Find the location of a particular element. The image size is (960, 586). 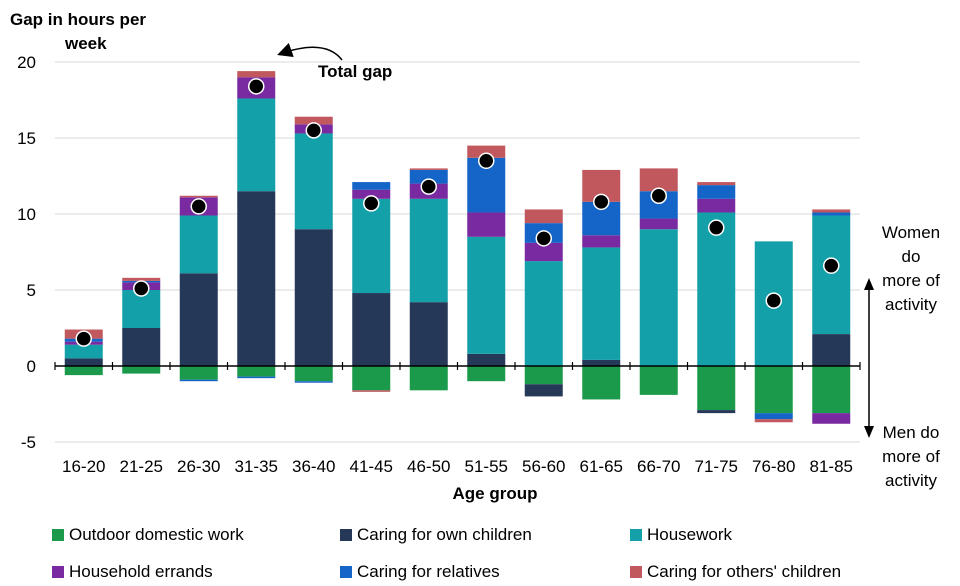

legend-item-errands: Household errands is located at coordinates (132, 572).